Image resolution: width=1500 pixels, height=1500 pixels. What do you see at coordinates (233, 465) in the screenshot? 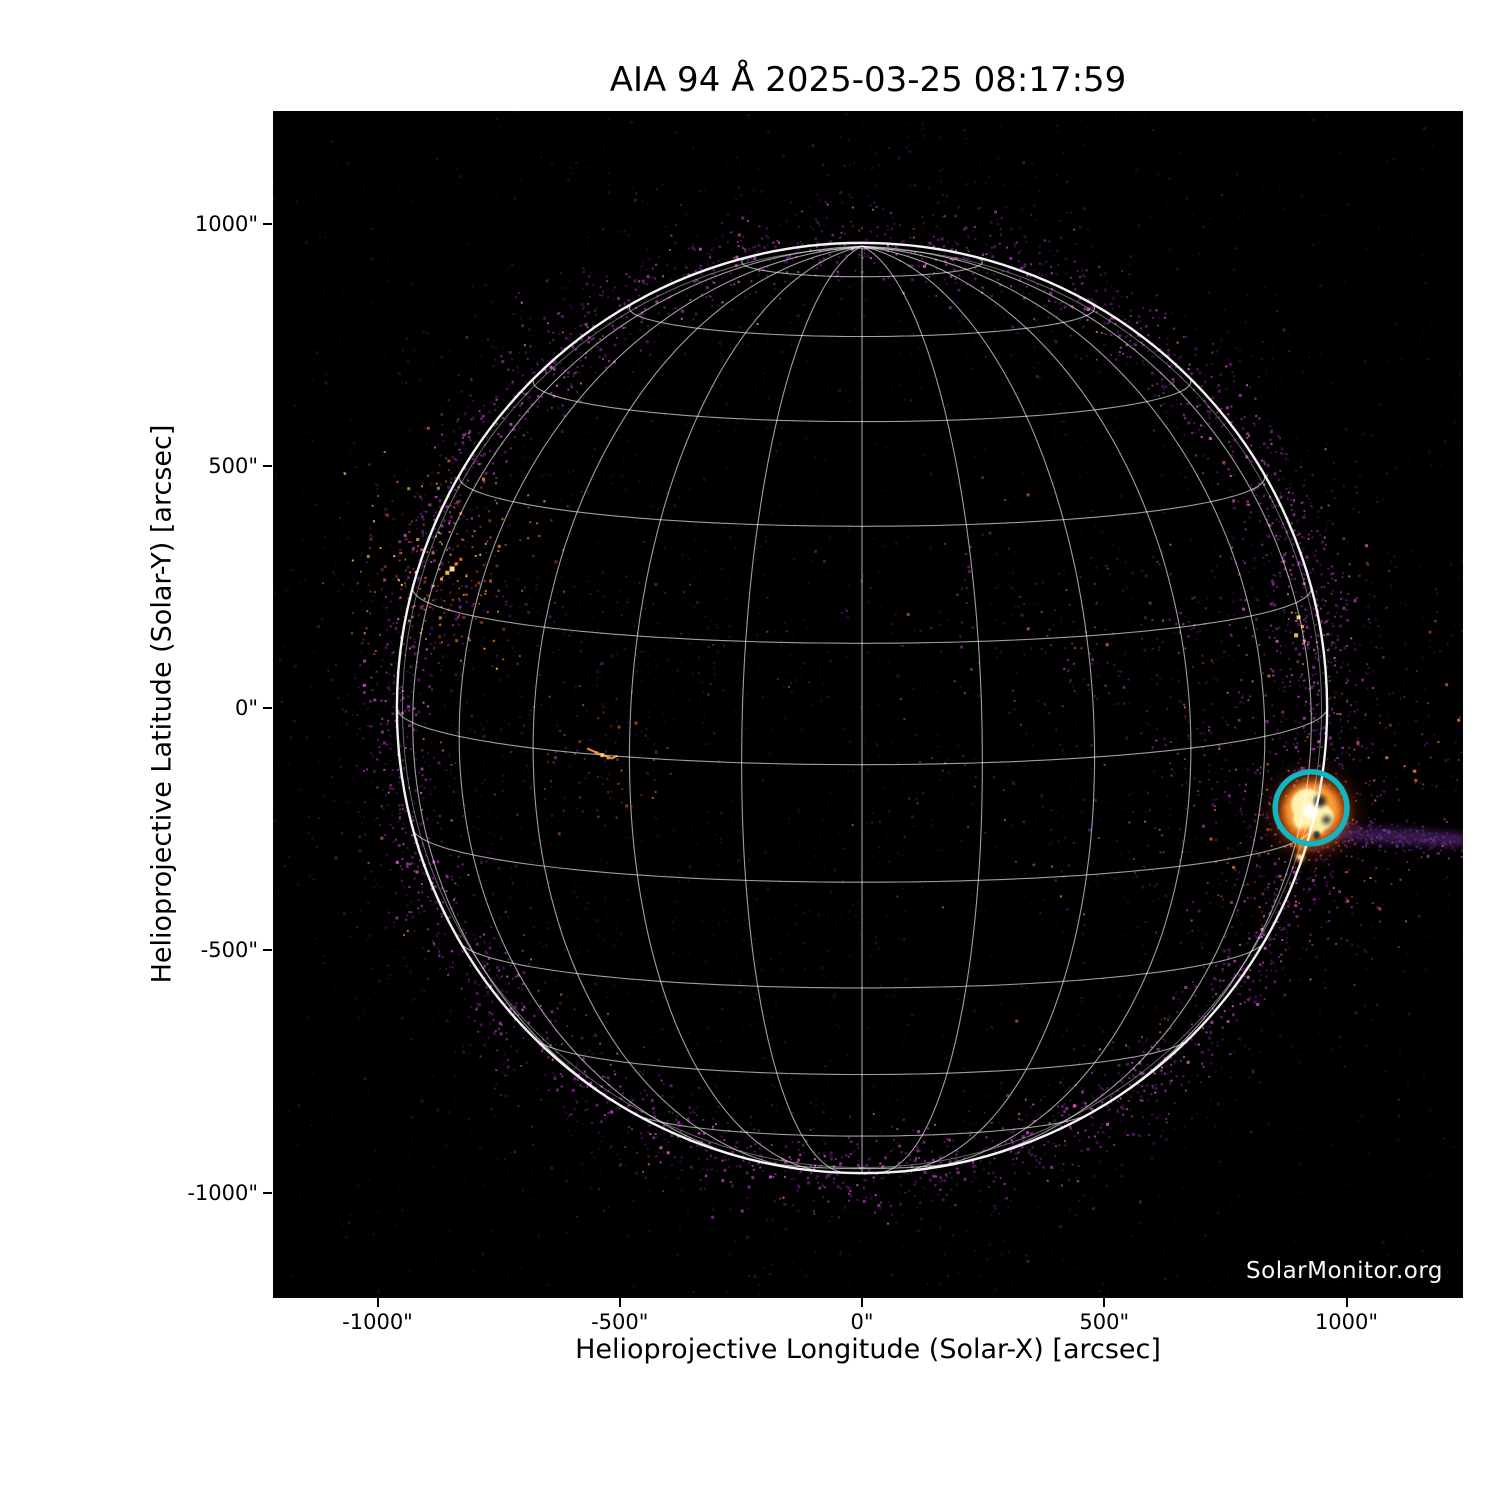
I see `y-tick-label: 500"` at bounding box center [233, 465].